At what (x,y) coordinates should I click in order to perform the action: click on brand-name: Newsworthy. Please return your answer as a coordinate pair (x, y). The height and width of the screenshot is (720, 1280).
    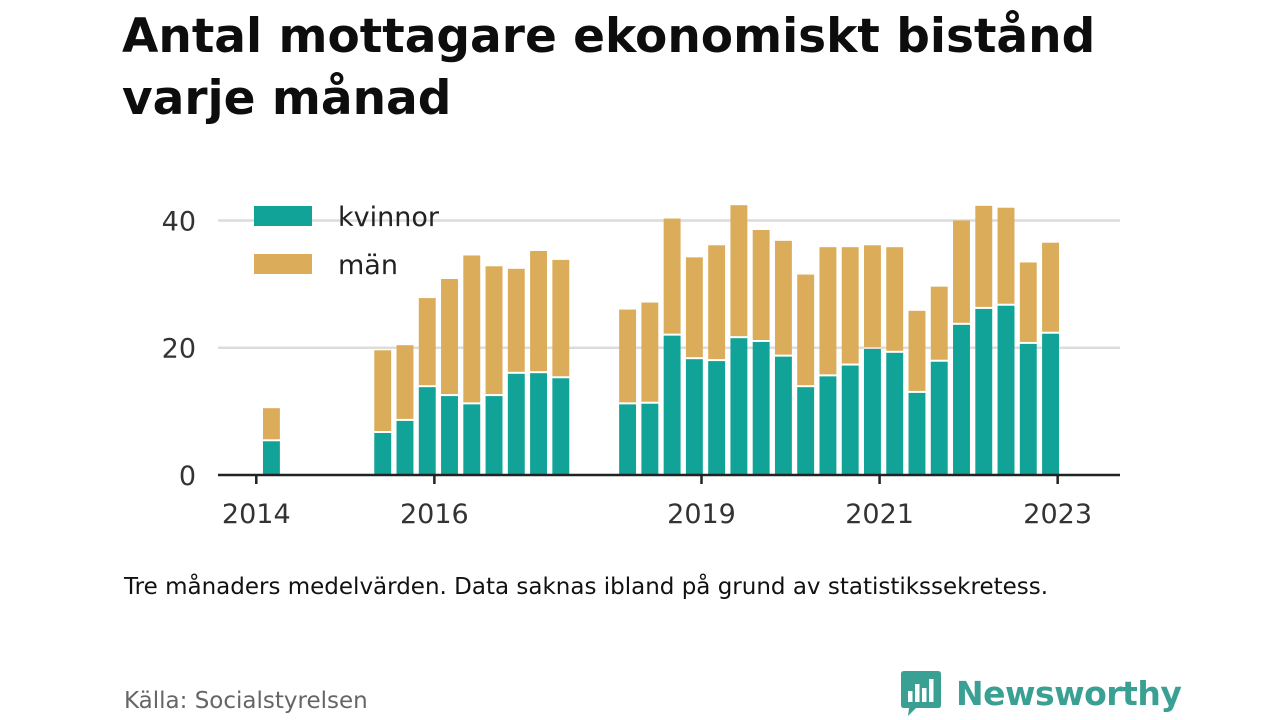
    Looking at the image, I should click on (1069, 693).